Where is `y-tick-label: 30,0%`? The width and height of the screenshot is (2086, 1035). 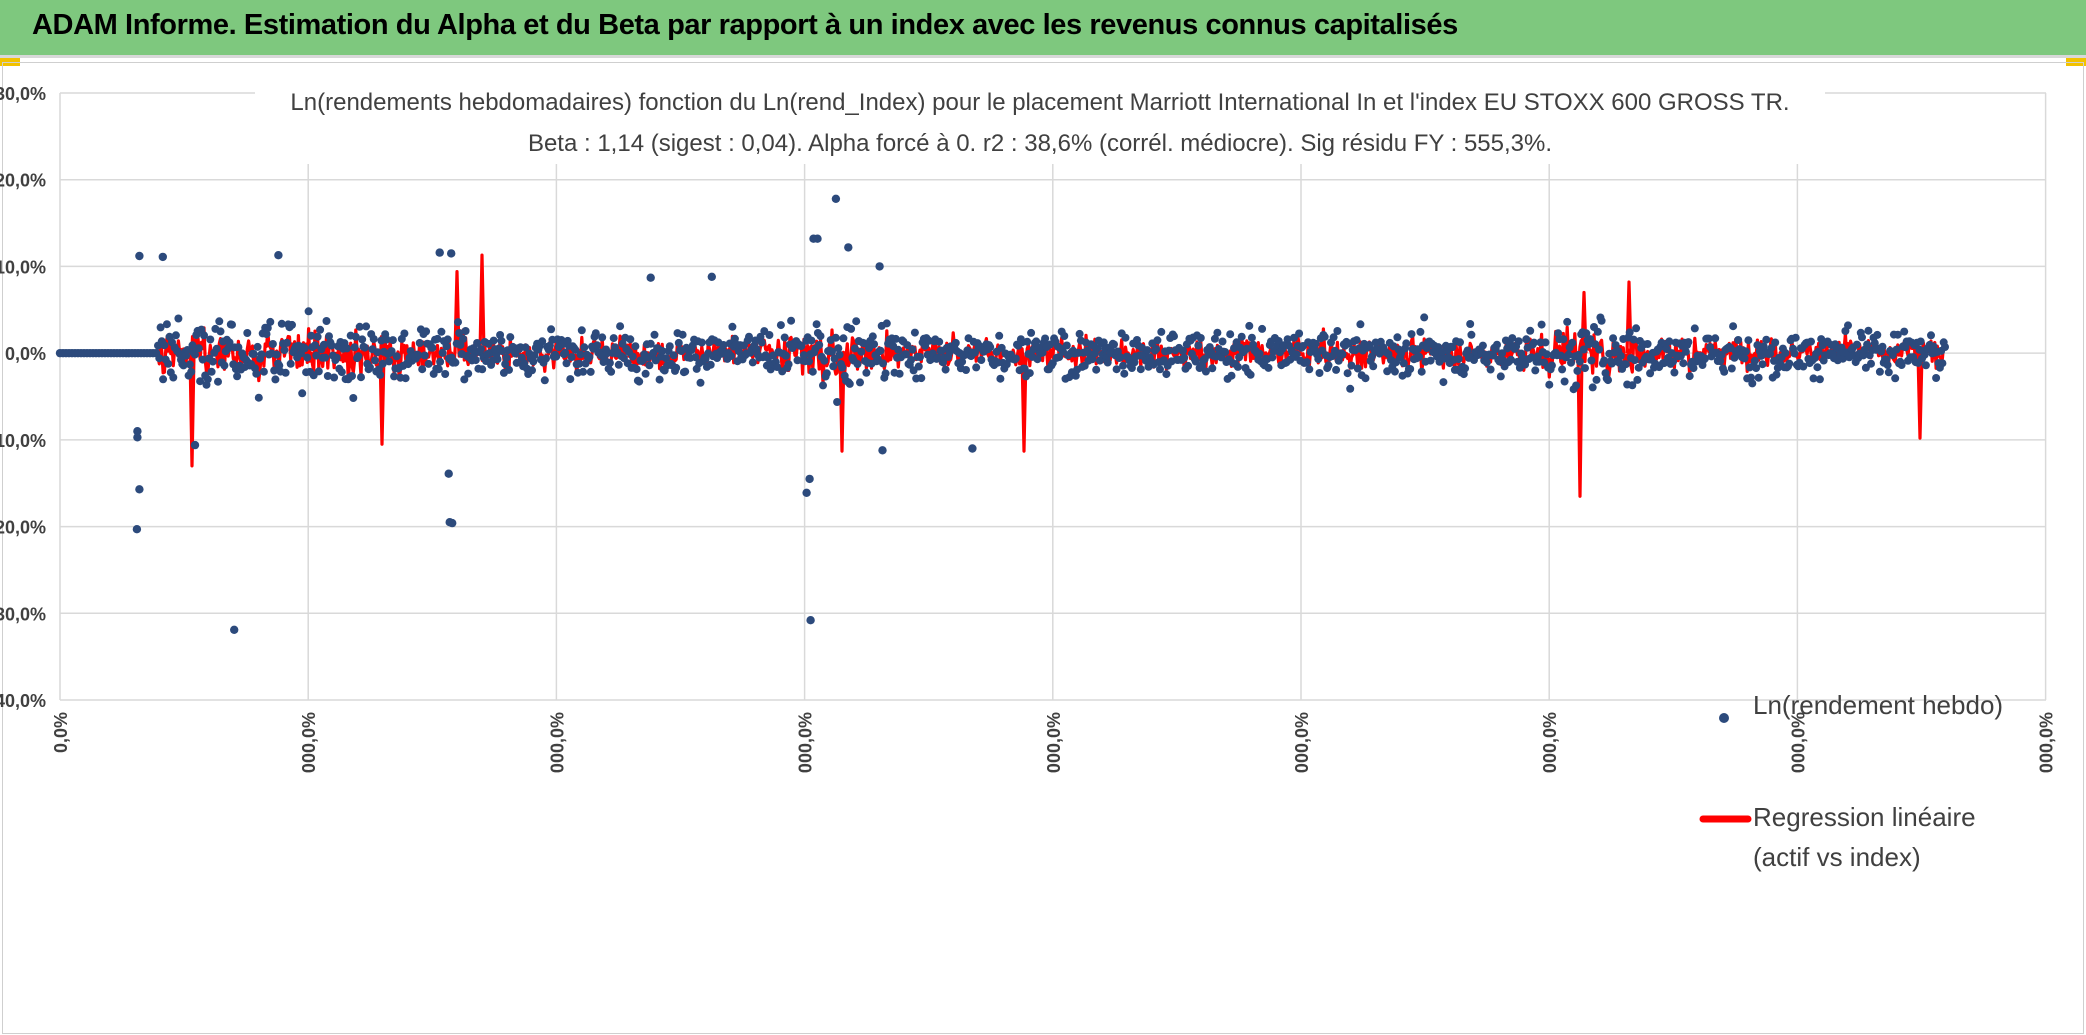
y-tick-label: 30,0% is located at coordinates (23, 94).